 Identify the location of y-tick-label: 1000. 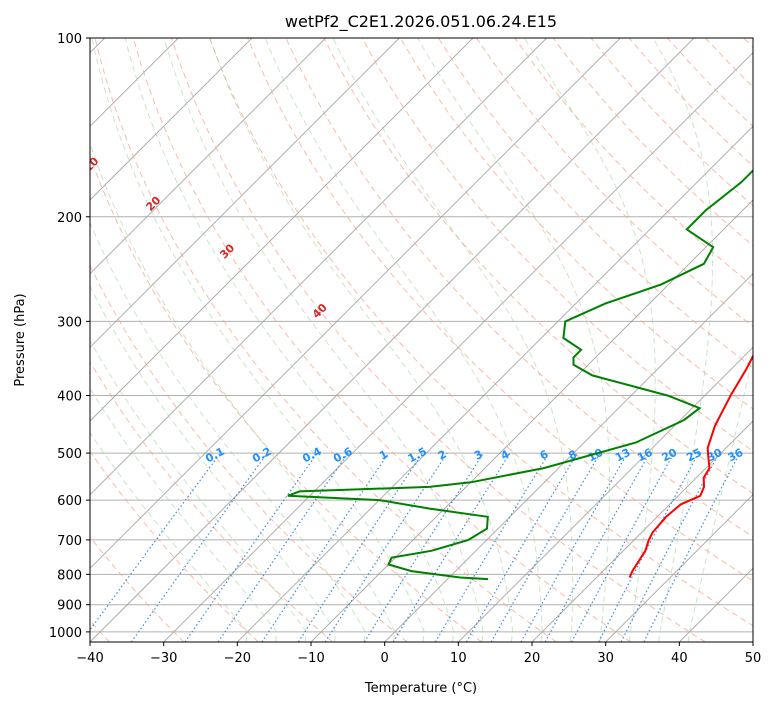
(65, 633).